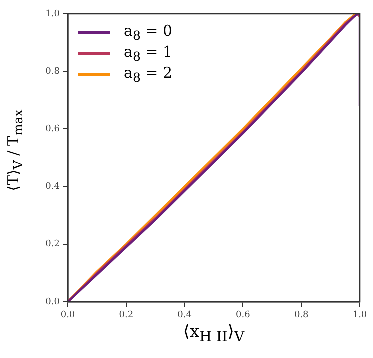 The width and height of the screenshot is (373, 358). I want to click on x-tick-label: 1.0, so click(360, 315).